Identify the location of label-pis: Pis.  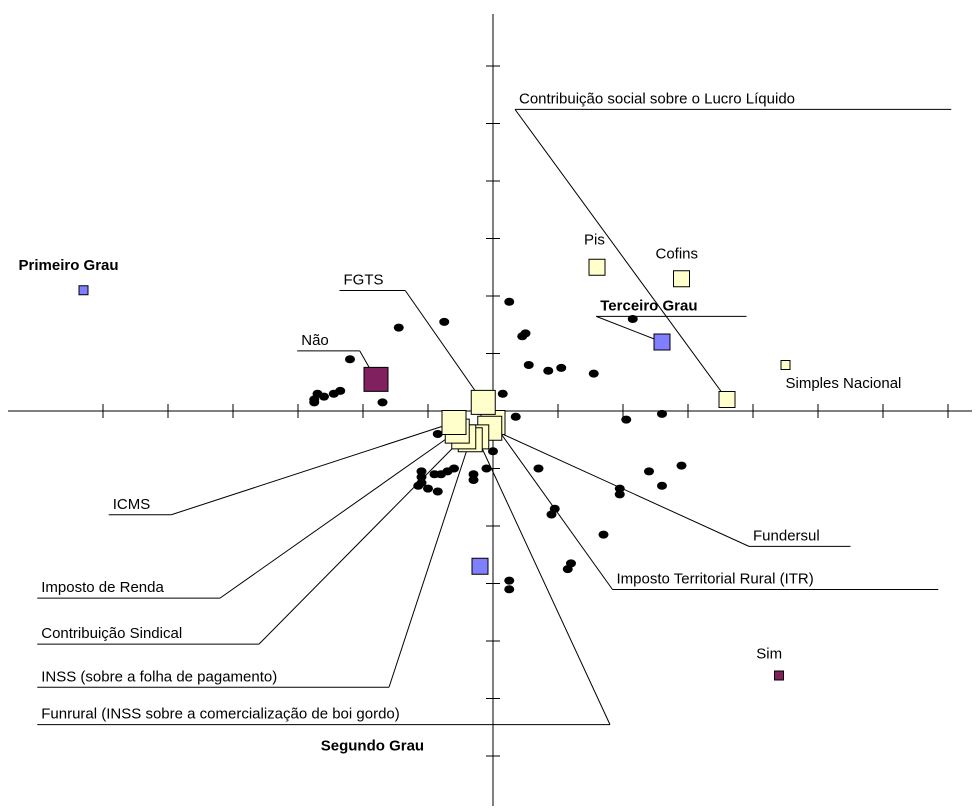
(594, 239).